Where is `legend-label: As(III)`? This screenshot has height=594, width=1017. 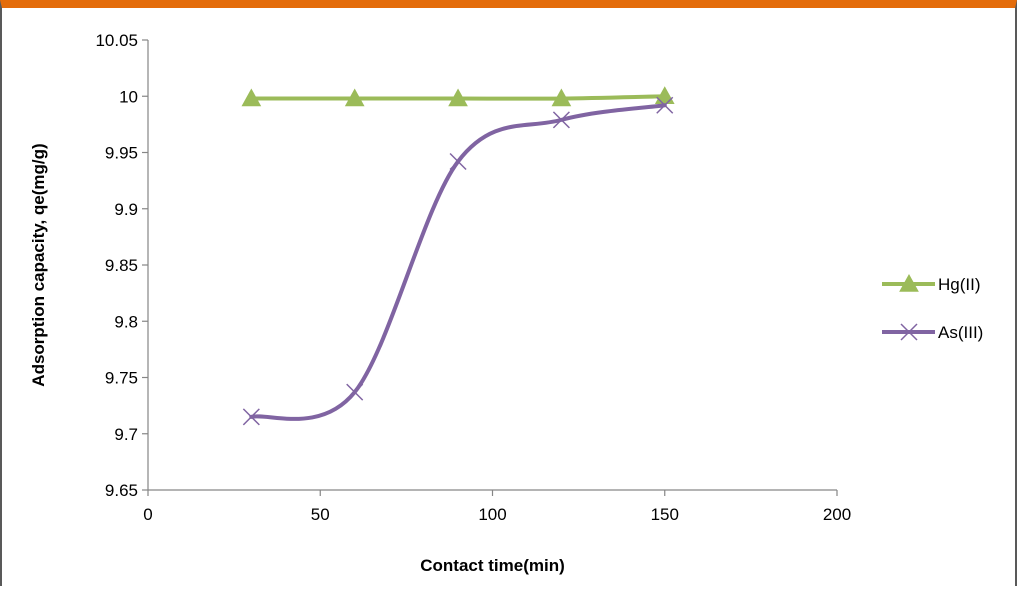
legend-label: As(III) is located at coordinates (960, 332).